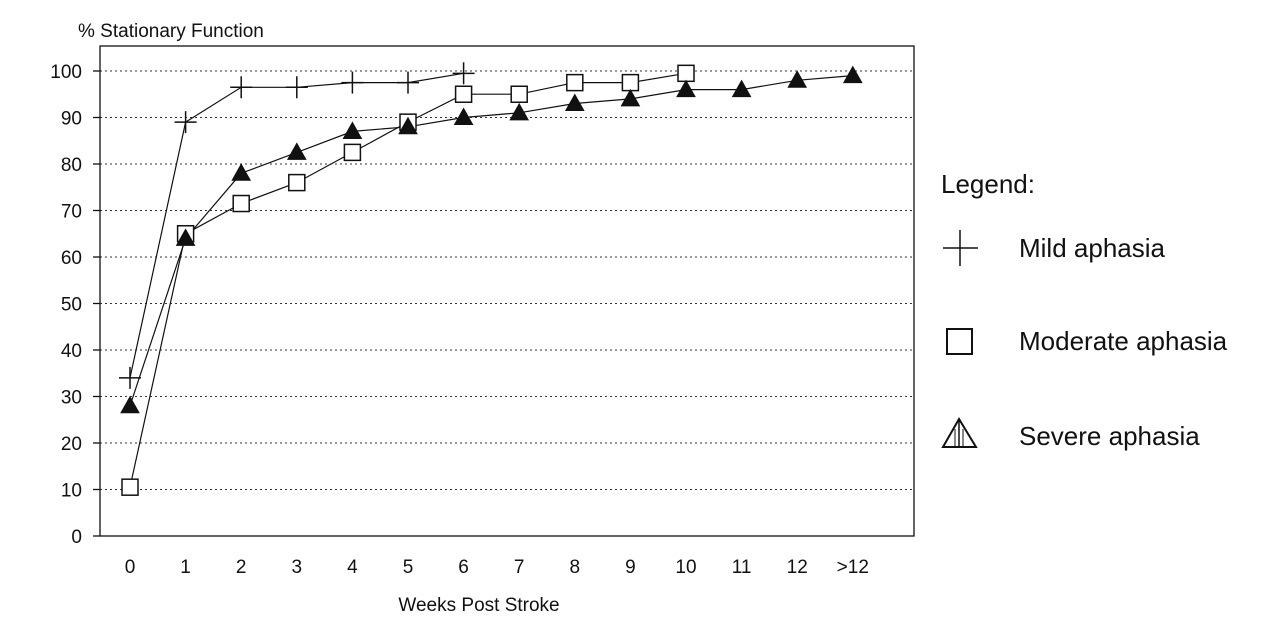 The height and width of the screenshot is (620, 1284). I want to click on x-tick-label: 11, so click(742, 567).